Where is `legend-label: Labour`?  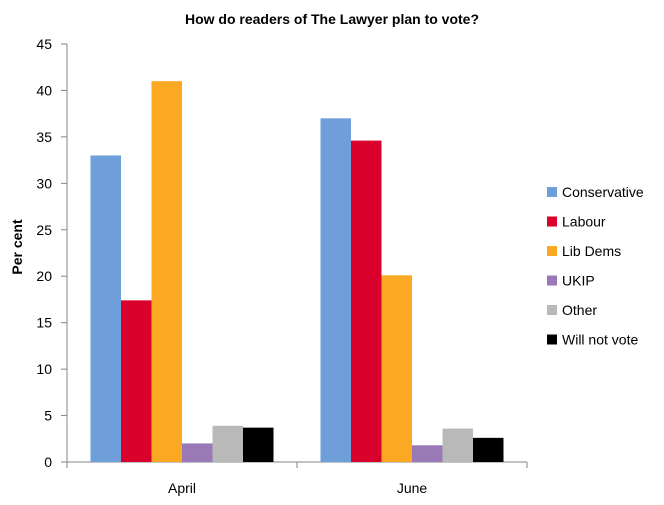
legend-label: Labour is located at coordinates (584, 222).